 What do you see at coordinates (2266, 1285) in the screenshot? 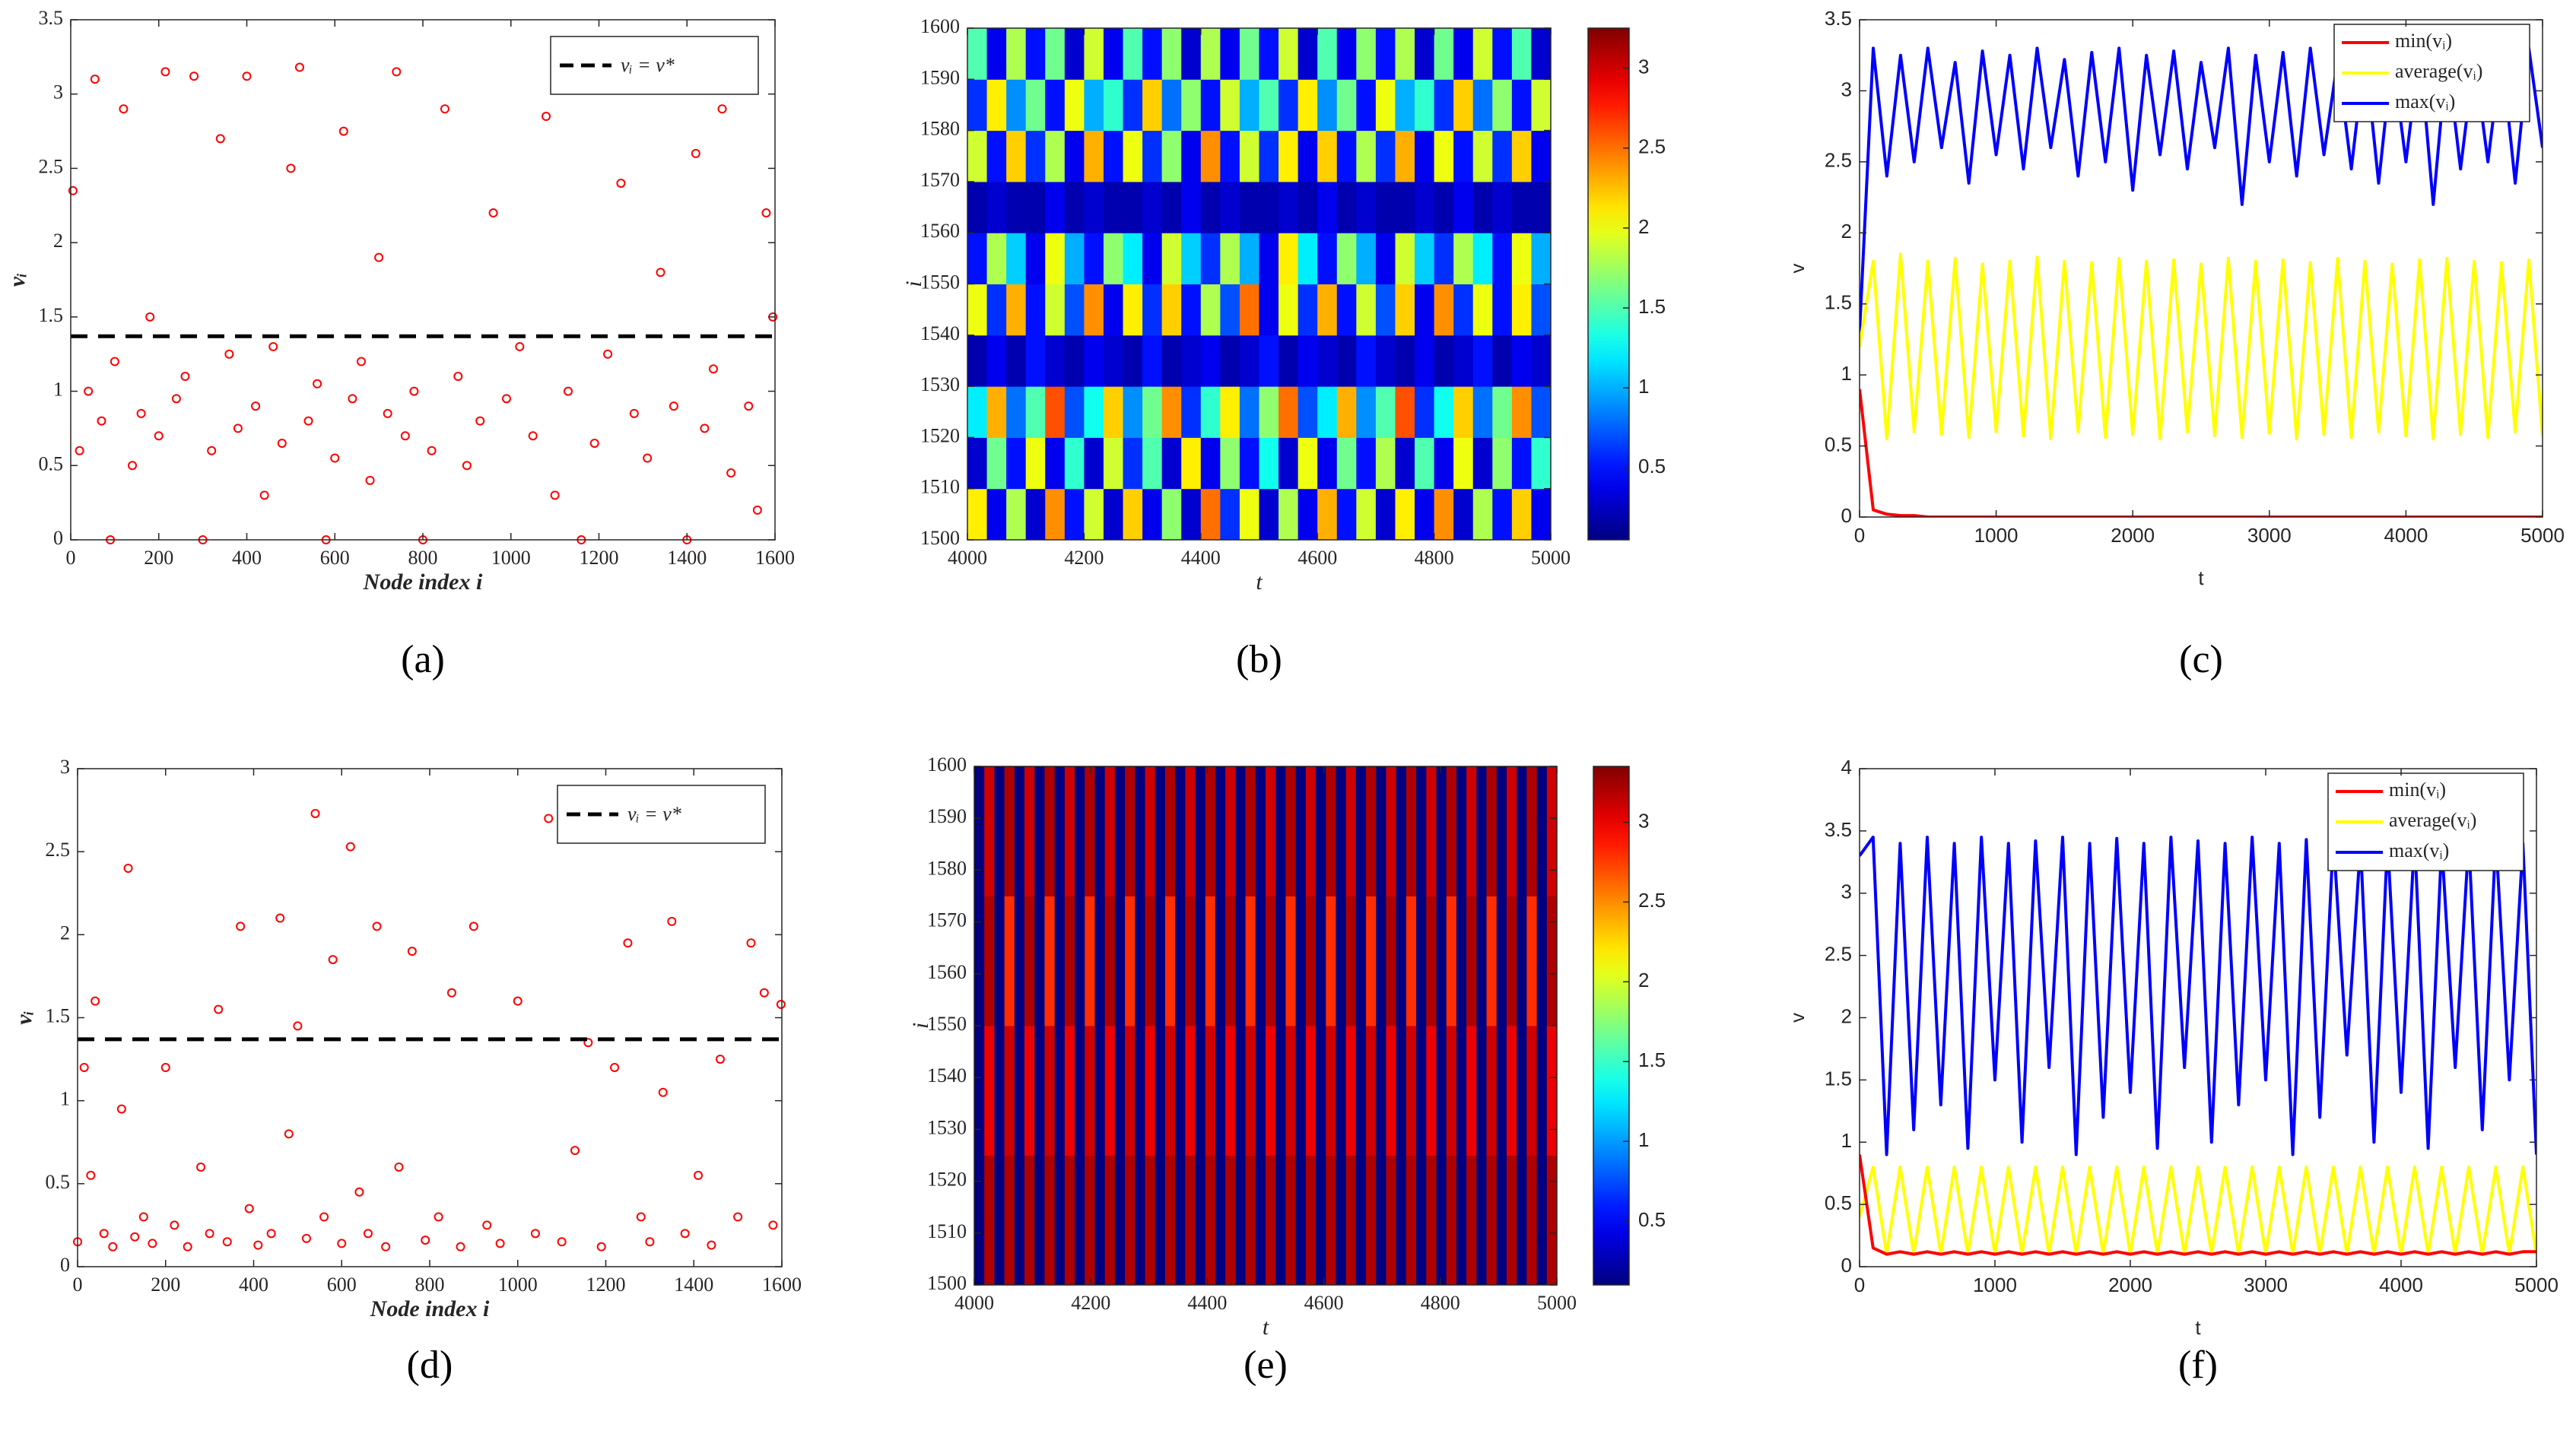
I see `x-tick-label: 3000` at bounding box center [2266, 1285].